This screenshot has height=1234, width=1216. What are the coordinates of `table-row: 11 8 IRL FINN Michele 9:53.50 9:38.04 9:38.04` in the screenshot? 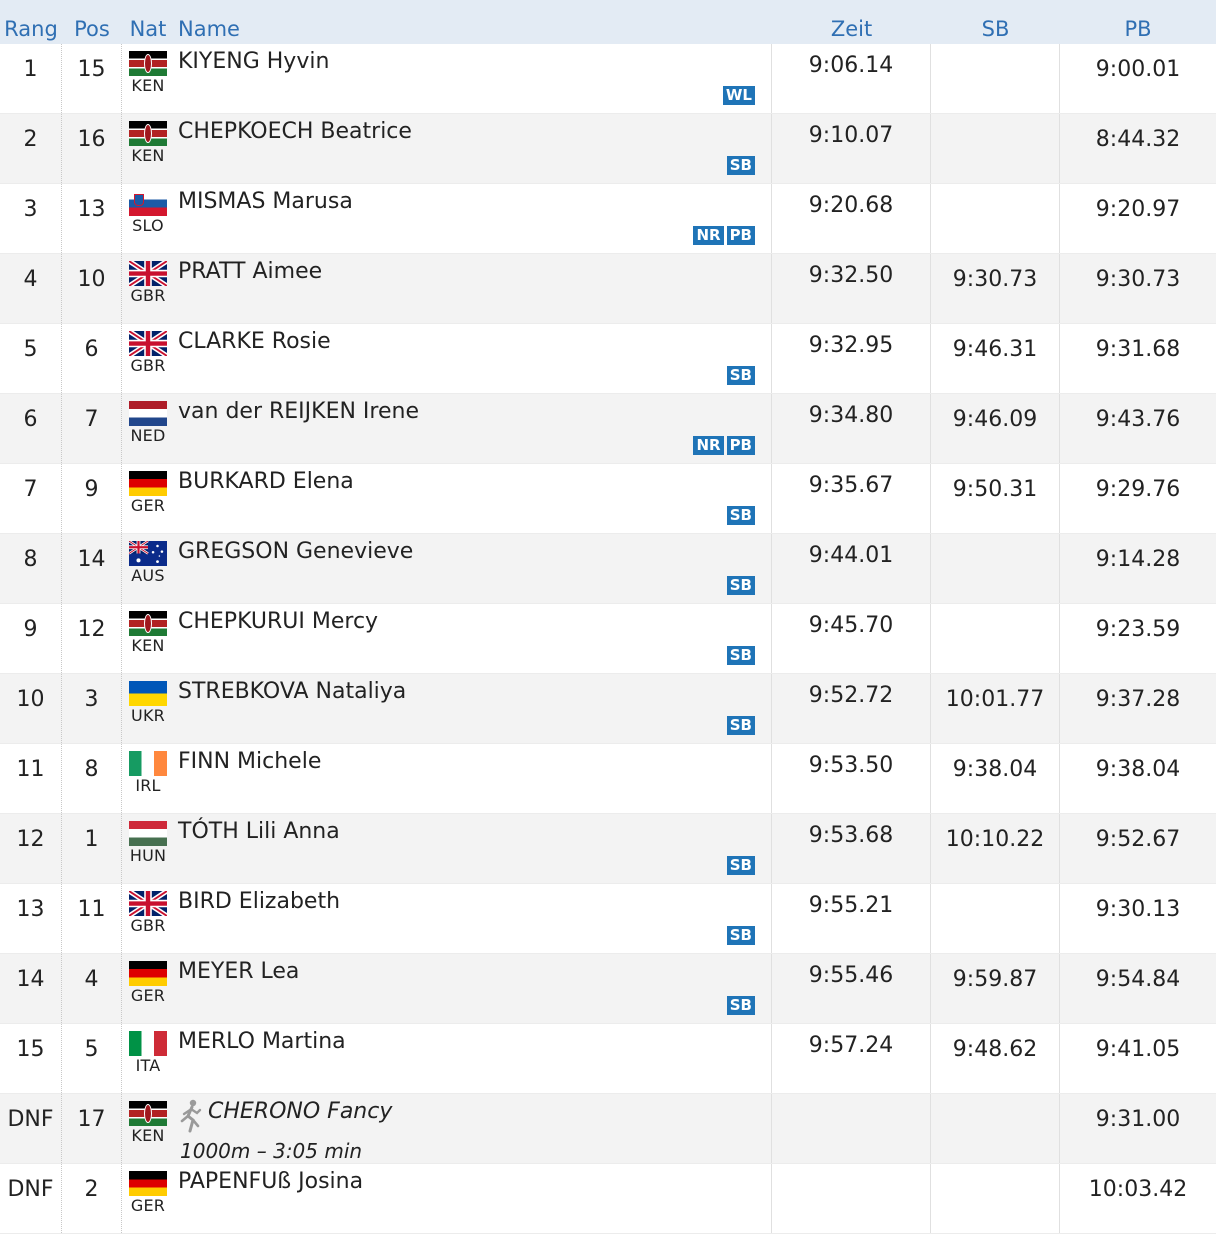 It's located at (608, 779).